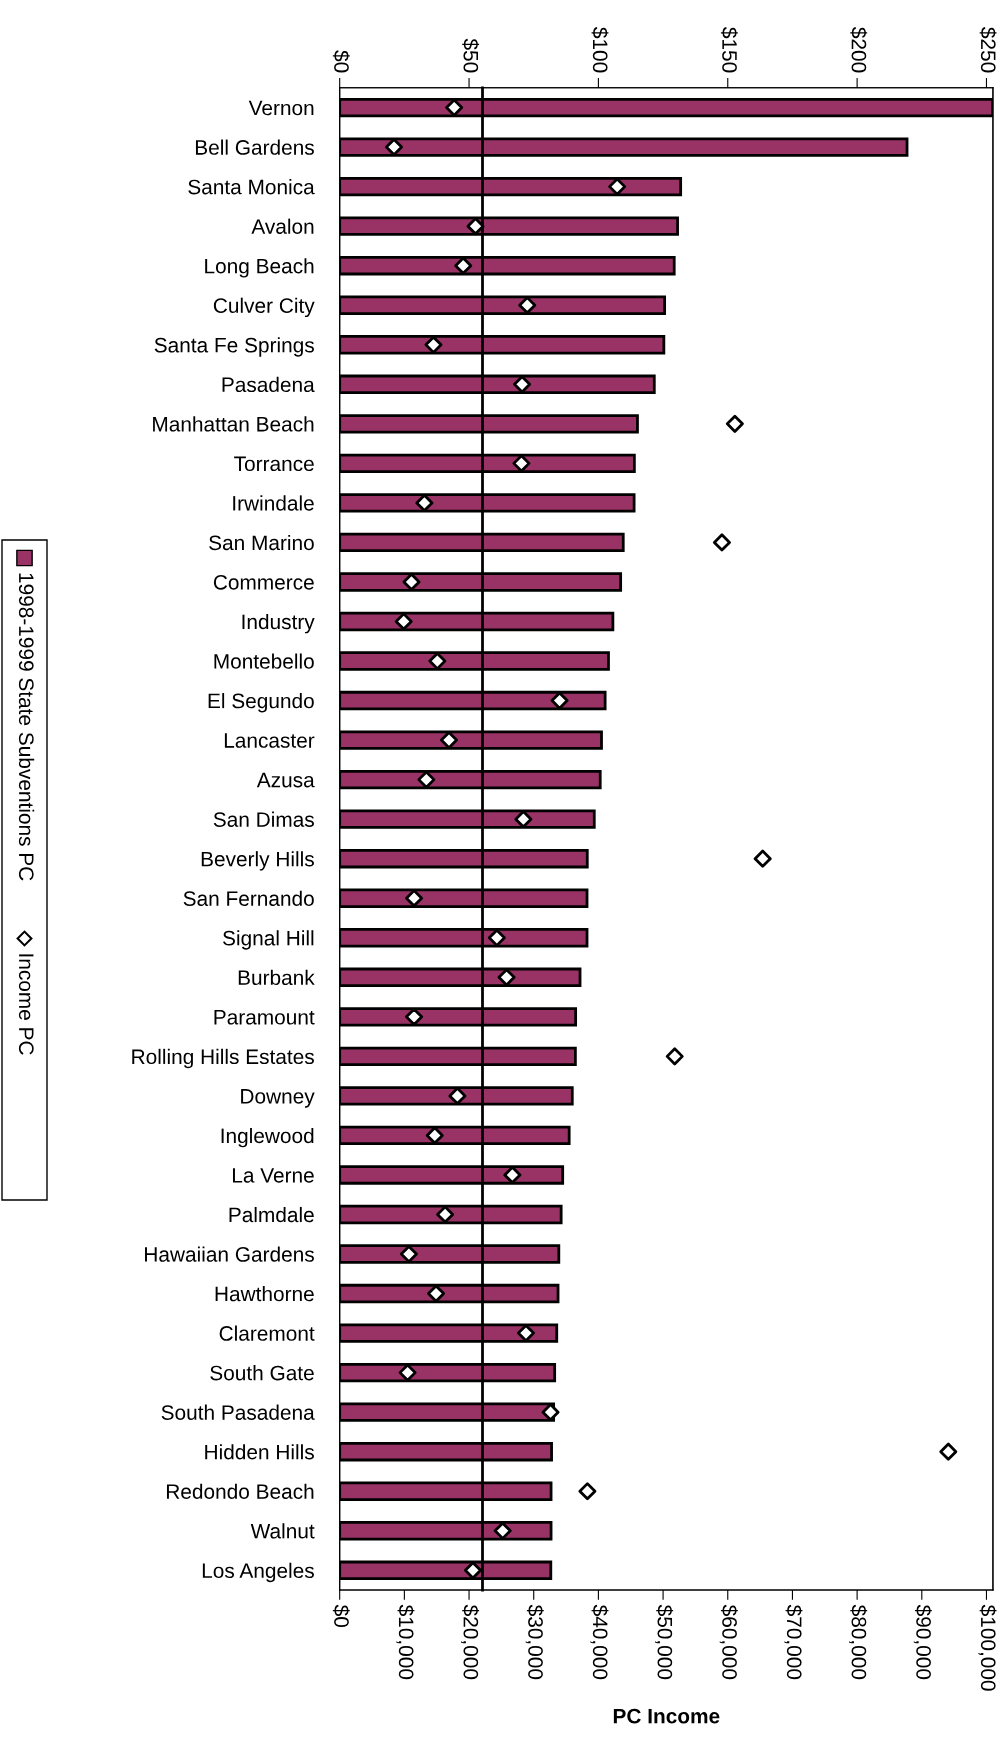  Describe the element at coordinates (274, 464) in the screenshot. I see `y-tick-label: Torrance` at that location.